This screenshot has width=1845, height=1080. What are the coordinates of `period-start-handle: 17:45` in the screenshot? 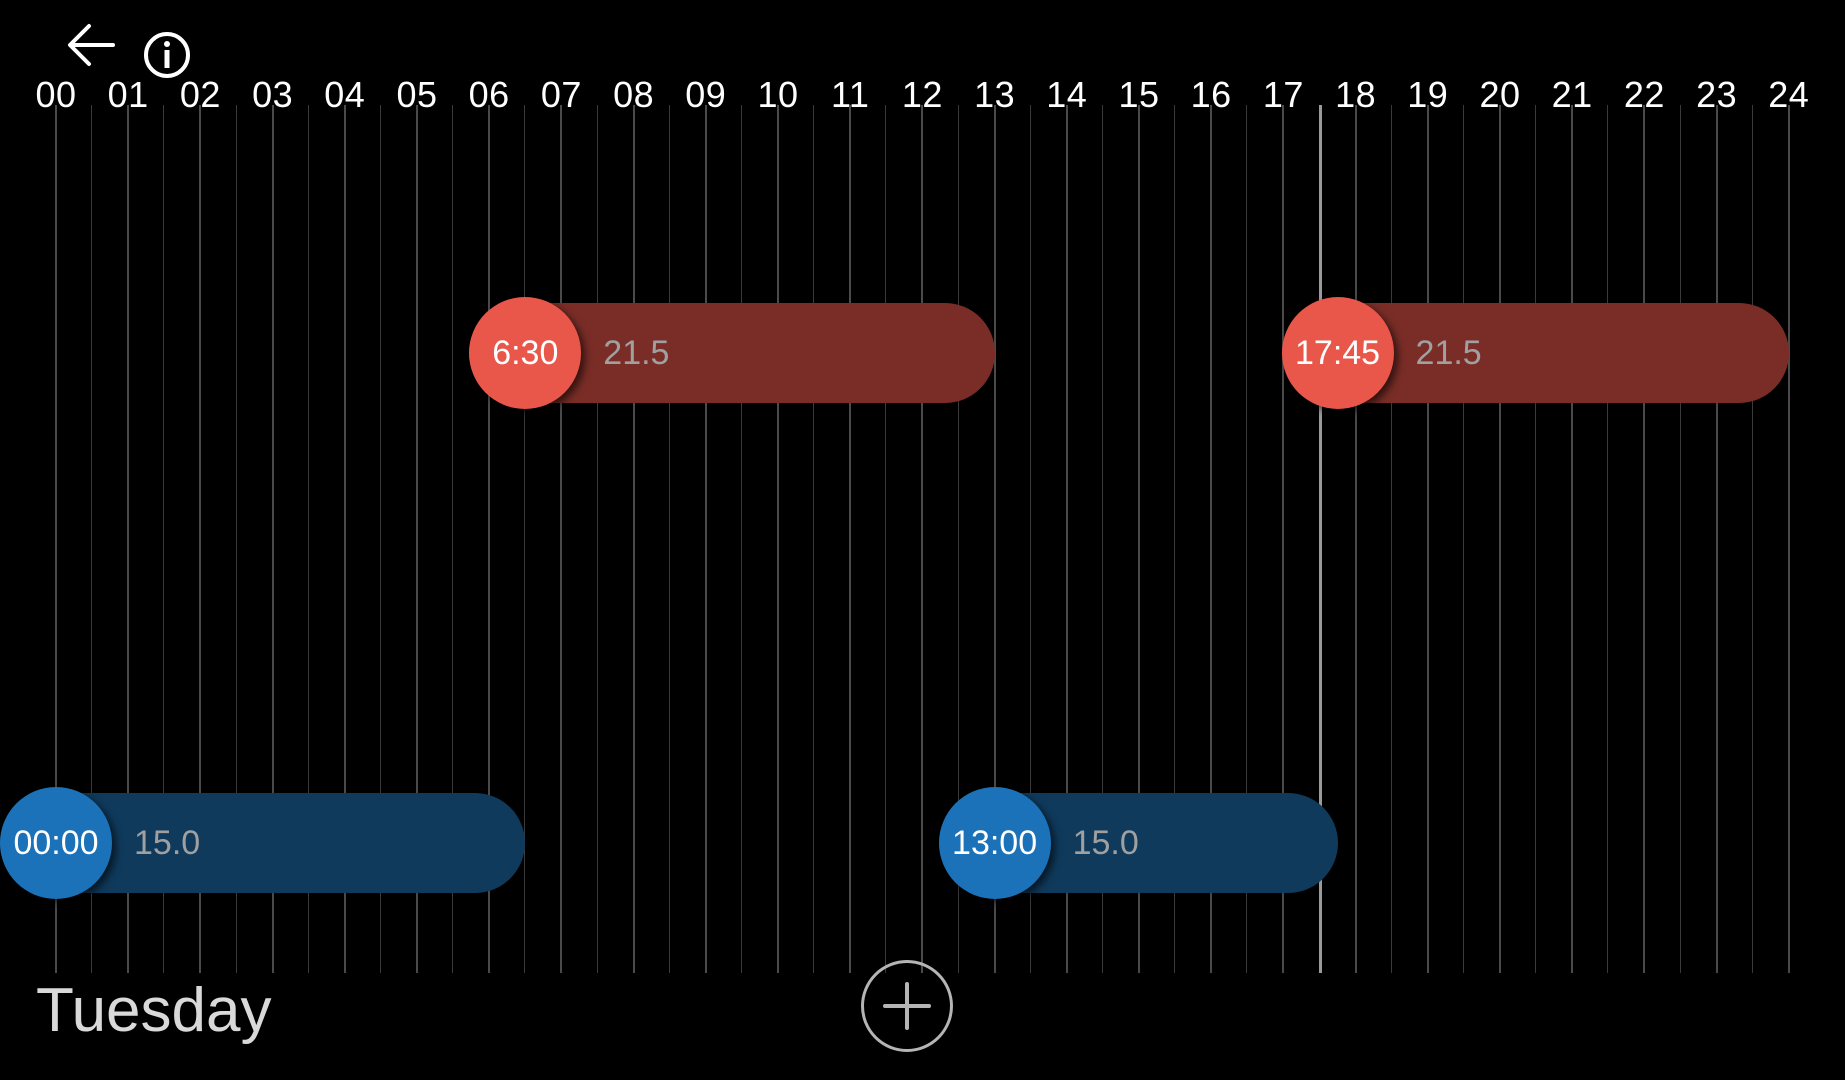 It's located at (1337, 353).